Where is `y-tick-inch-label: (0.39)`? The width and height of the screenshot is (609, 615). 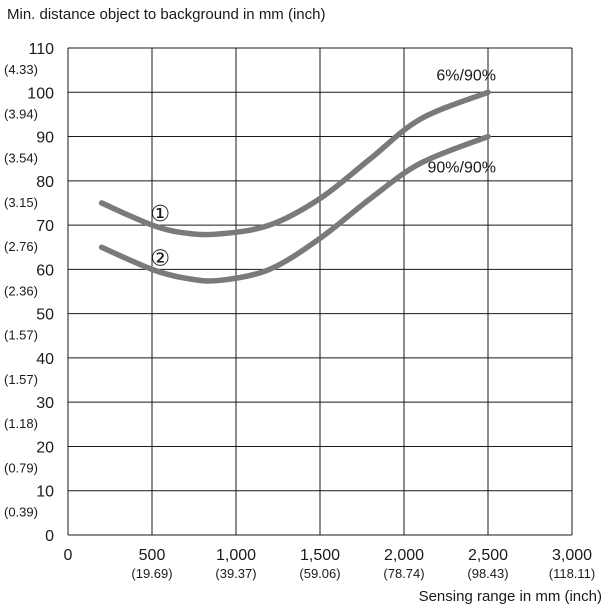 y-tick-inch-label: (0.39) is located at coordinates (21, 512).